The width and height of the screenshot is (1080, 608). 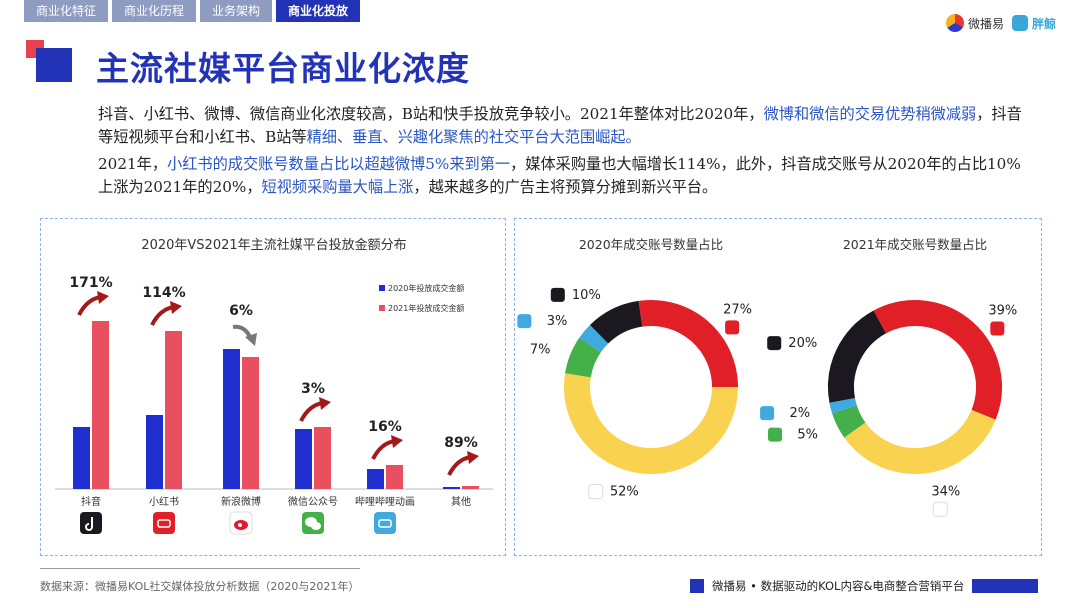 What do you see at coordinates (557, 294) in the screenshot?
I see `douyin-icon` at bounding box center [557, 294].